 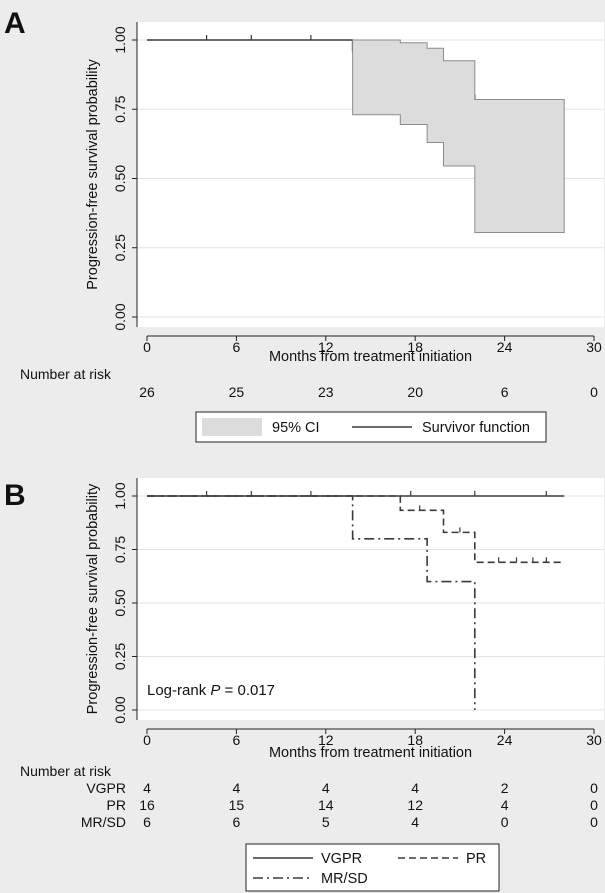 What do you see at coordinates (237, 392) in the screenshot?
I see `risk-value: 25` at bounding box center [237, 392].